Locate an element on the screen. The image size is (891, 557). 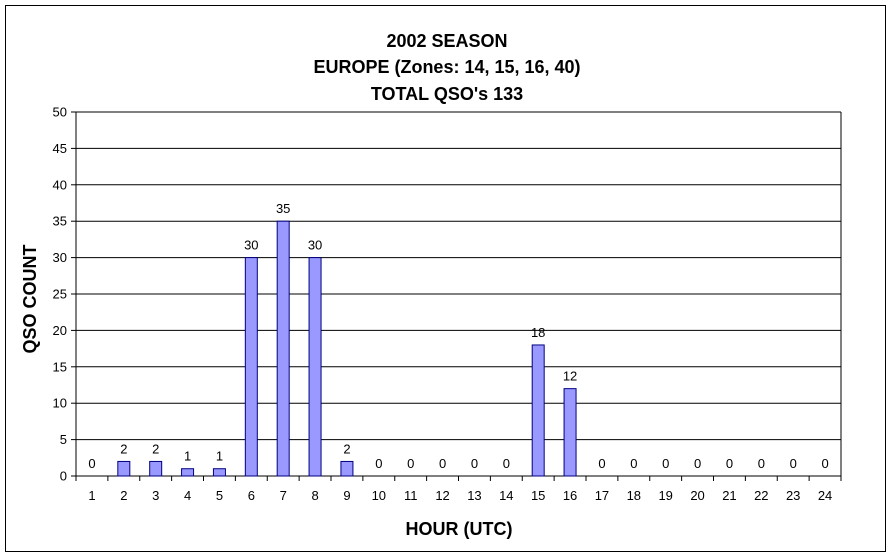
data-label-hour-9: 2 is located at coordinates (346, 448).